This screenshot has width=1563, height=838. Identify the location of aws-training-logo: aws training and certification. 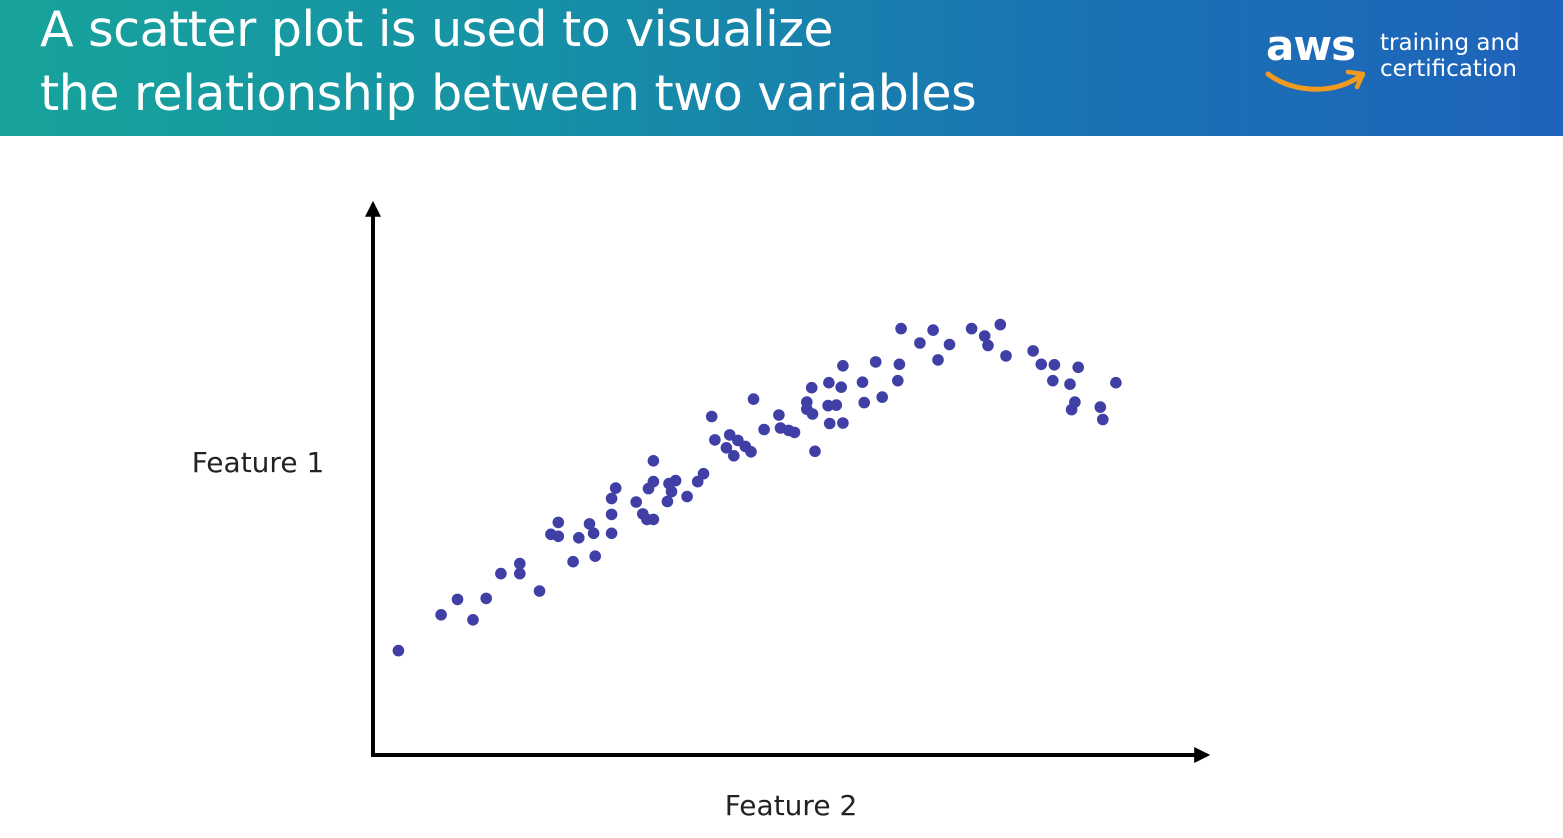
(1404, 62).